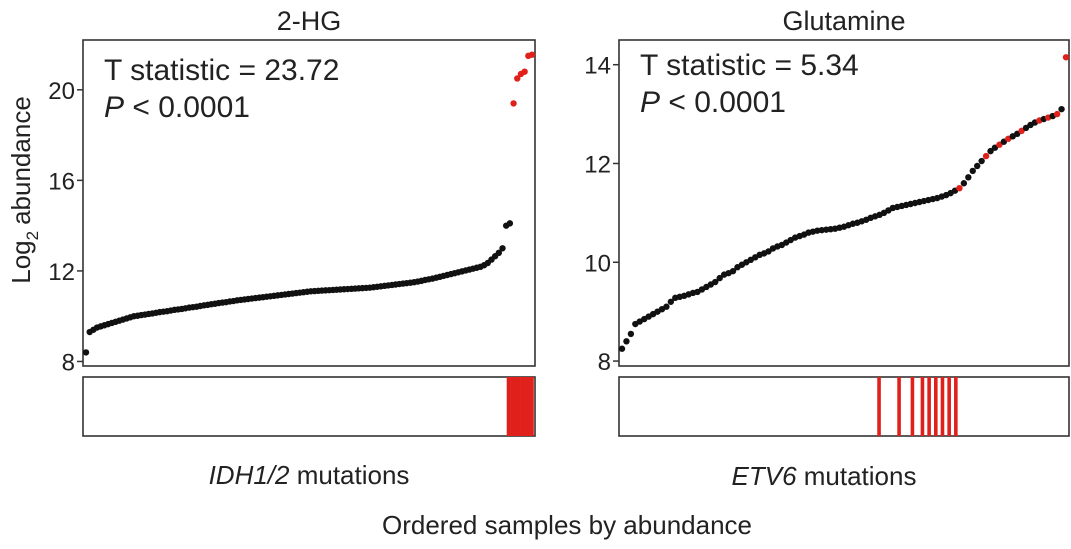  What do you see at coordinates (597, 263) in the screenshot?
I see `y-tick-label: 10` at bounding box center [597, 263].